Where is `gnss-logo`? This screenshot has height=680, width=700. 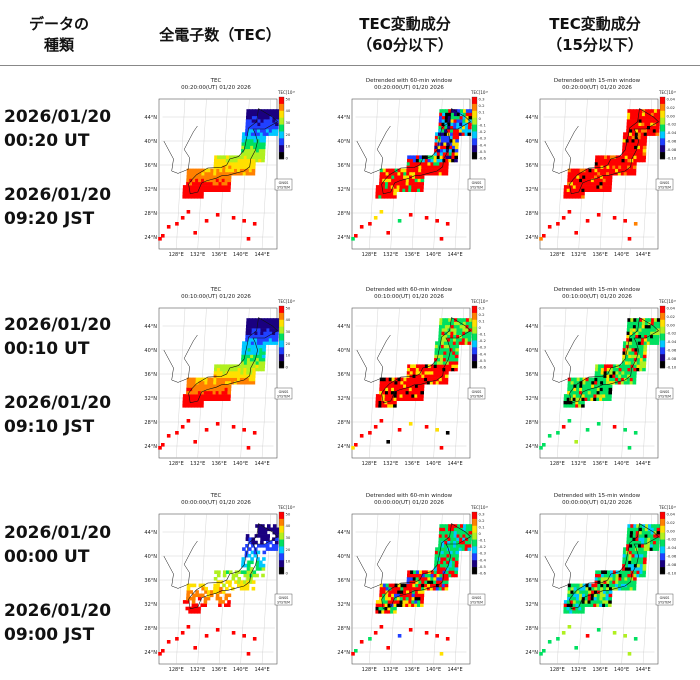 gnss-logo is located at coordinates (476, 393).